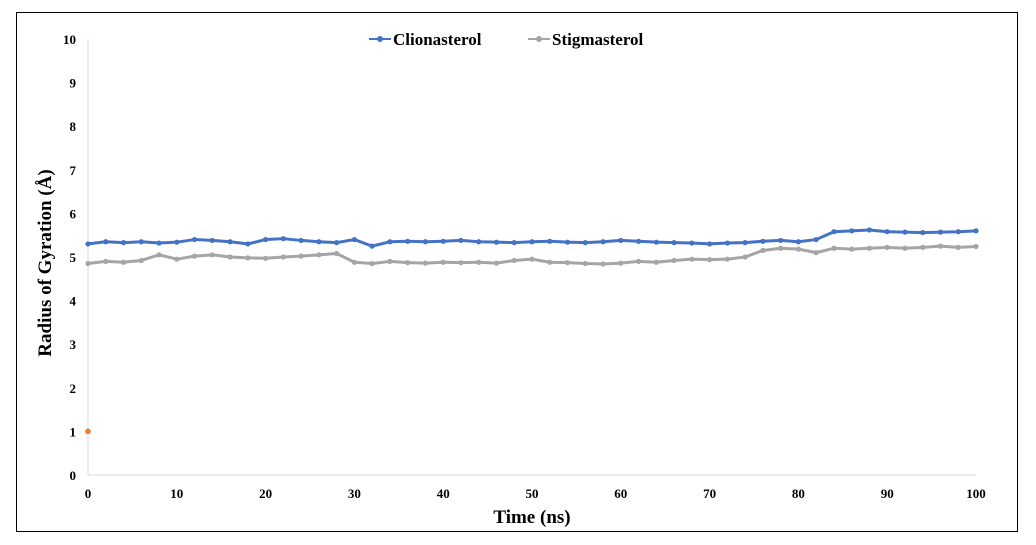  I want to click on y-tick-label: 2, so click(73, 388).